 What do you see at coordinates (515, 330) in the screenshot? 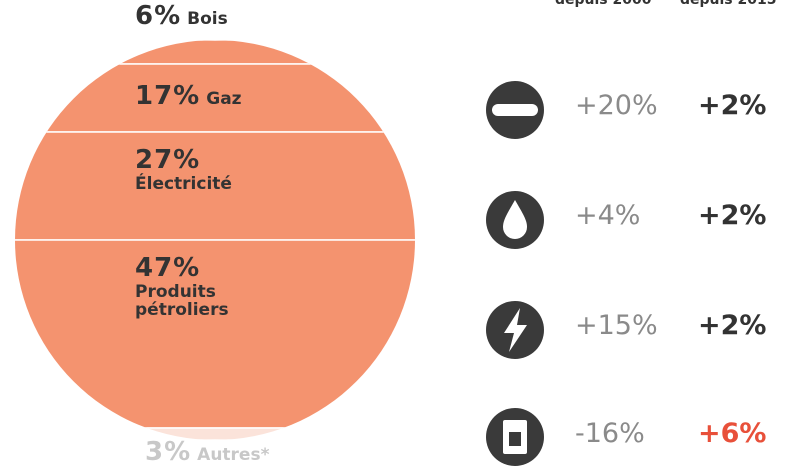
I see `icon-electricity-bolt` at bounding box center [515, 330].